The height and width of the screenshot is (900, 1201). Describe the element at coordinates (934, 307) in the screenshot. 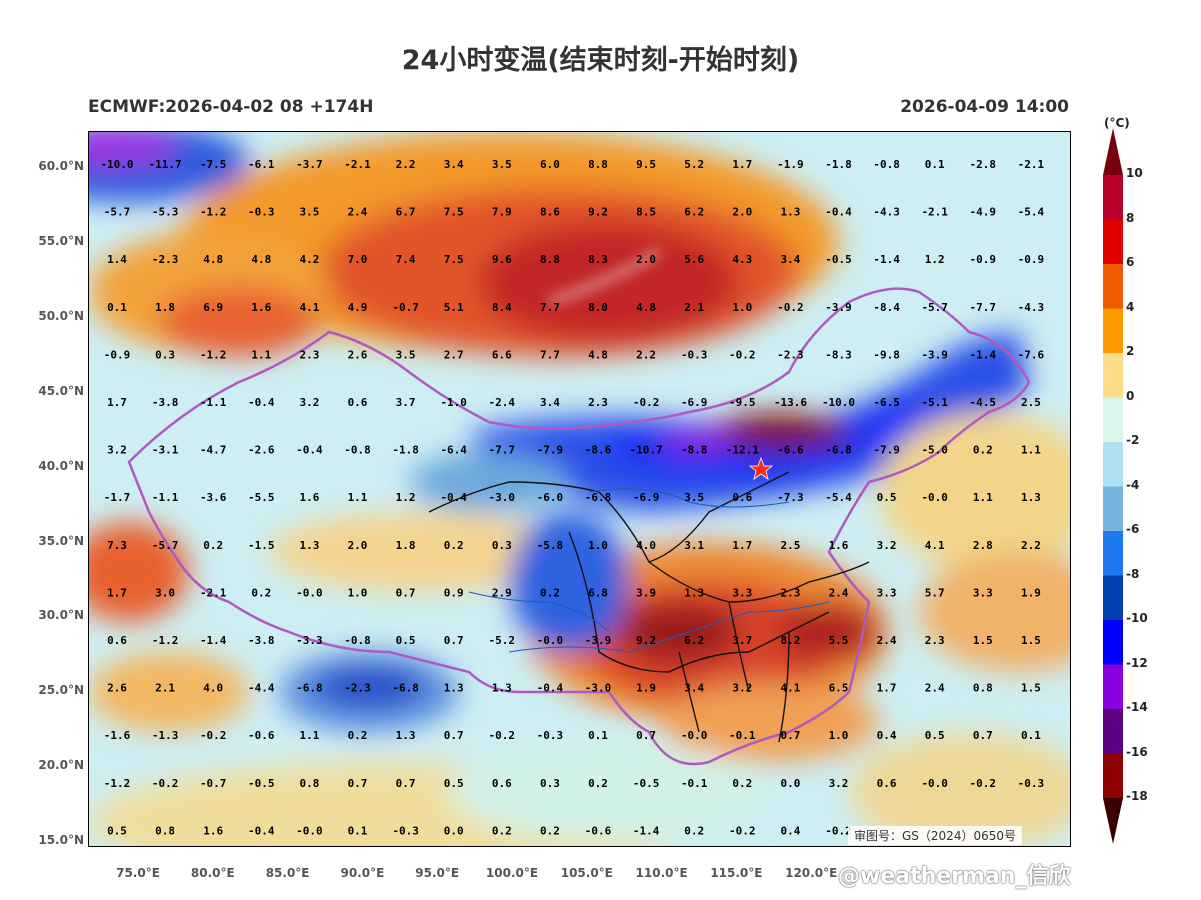

I see `grid-value: -5.7` at that location.